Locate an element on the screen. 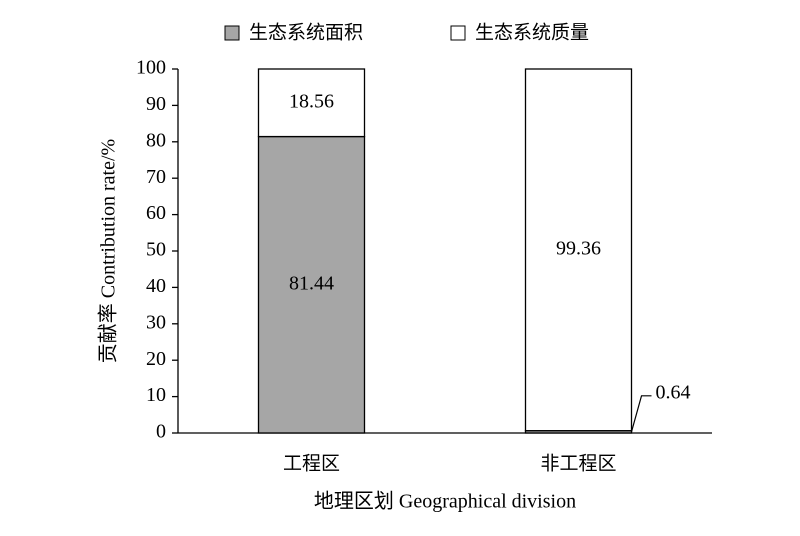 Image resolution: width=800 pixels, height=536 pixels. y-tick-label: 0 is located at coordinates (161, 432).